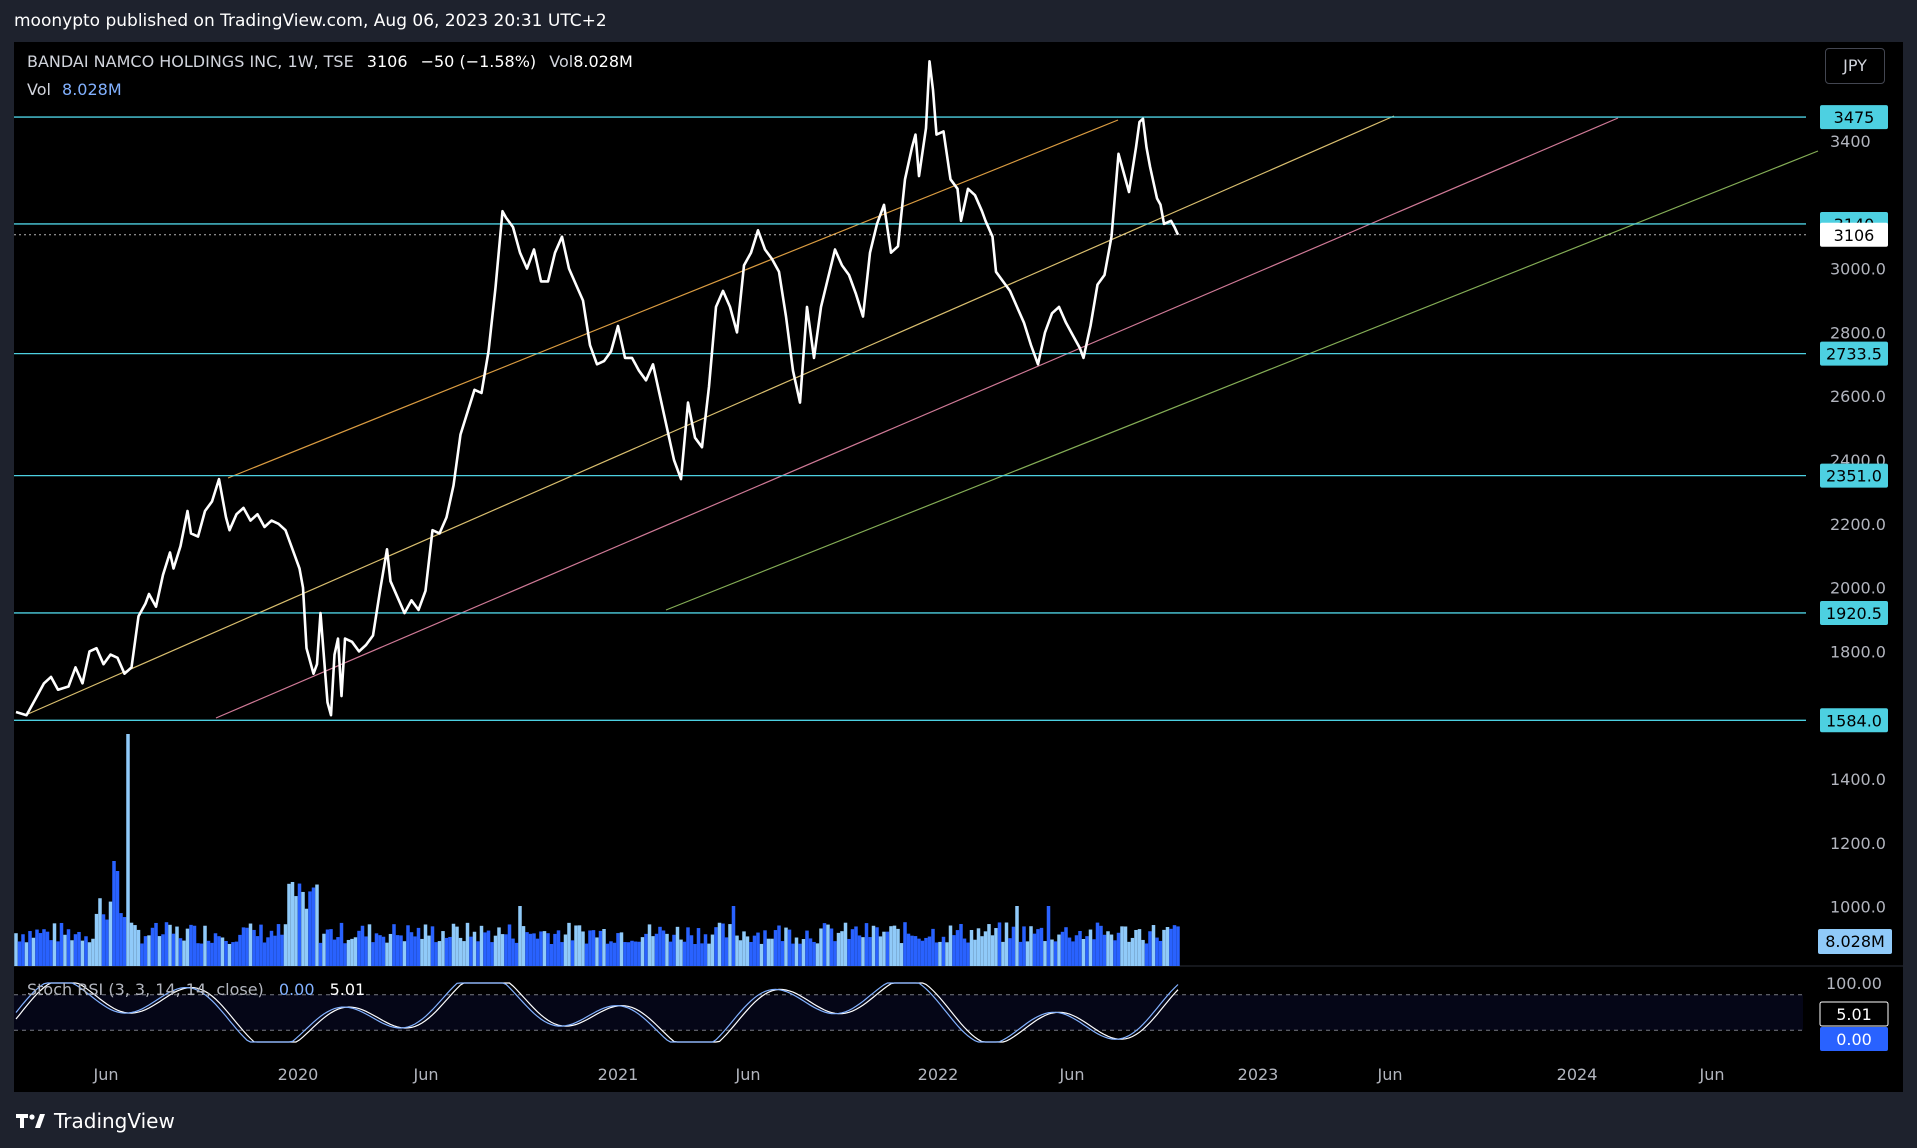 The image size is (1917, 1148). I want to click on price-label-text: 3106, so click(1854, 235).